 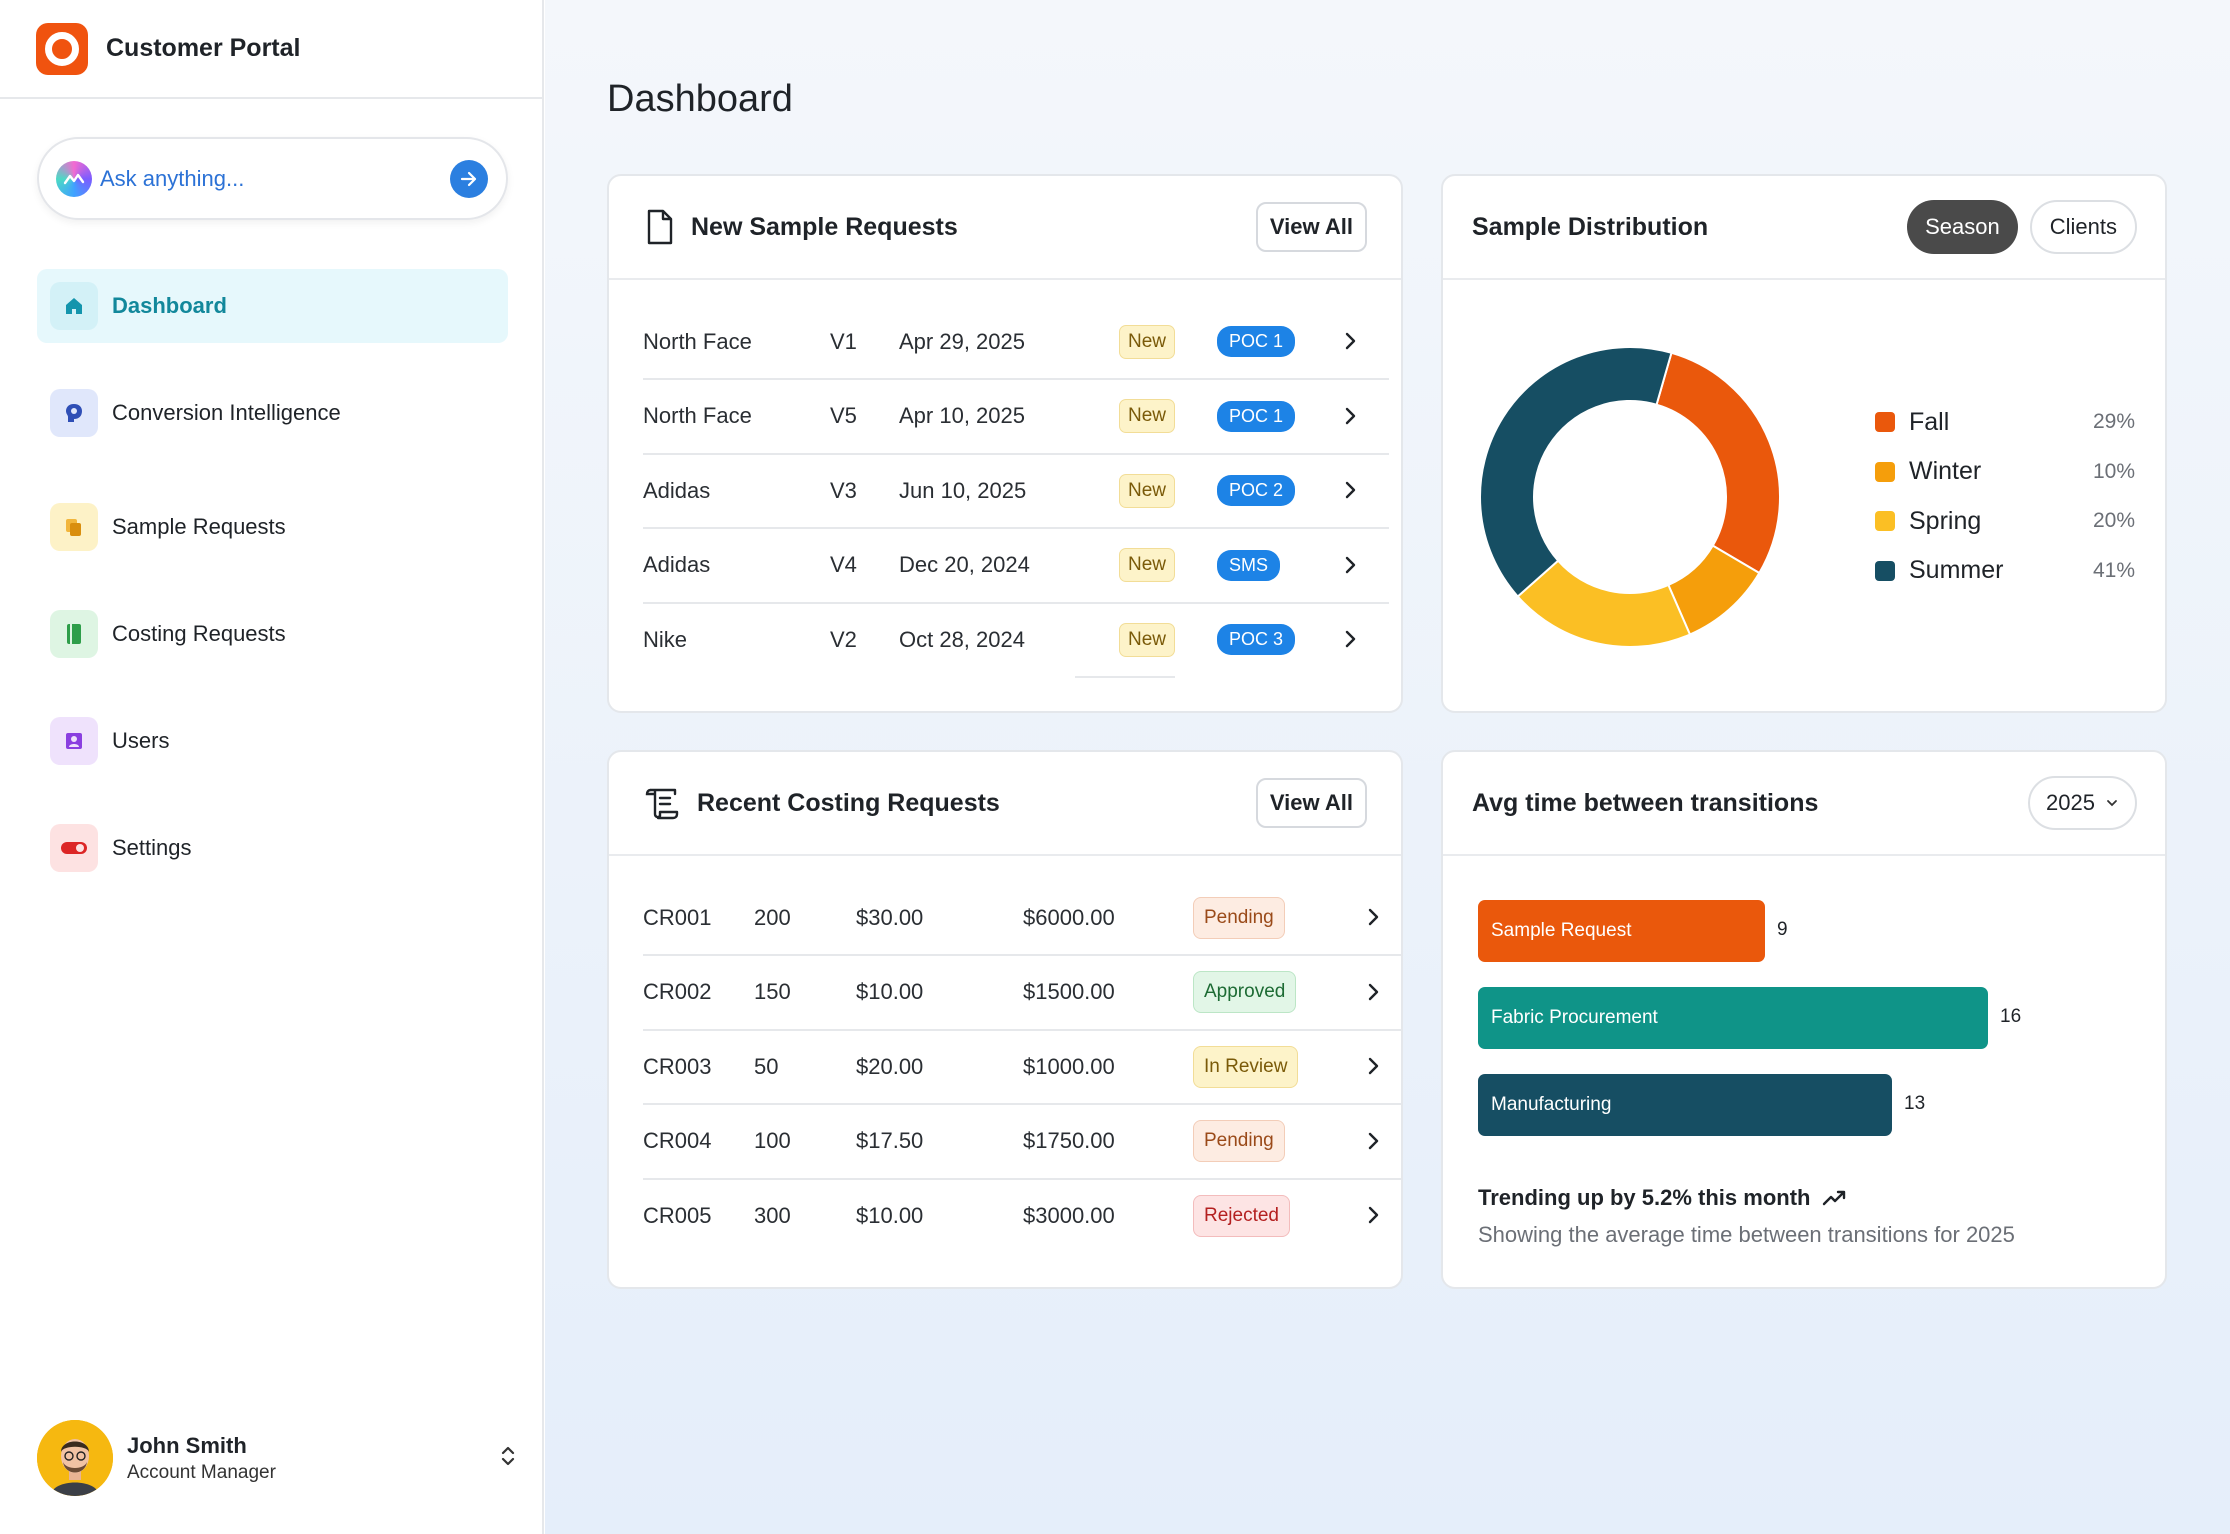 What do you see at coordinates (272, 848) in the screenshot?
I see `sidebar-item-settings: Settings` at bounding box center [272, 848].